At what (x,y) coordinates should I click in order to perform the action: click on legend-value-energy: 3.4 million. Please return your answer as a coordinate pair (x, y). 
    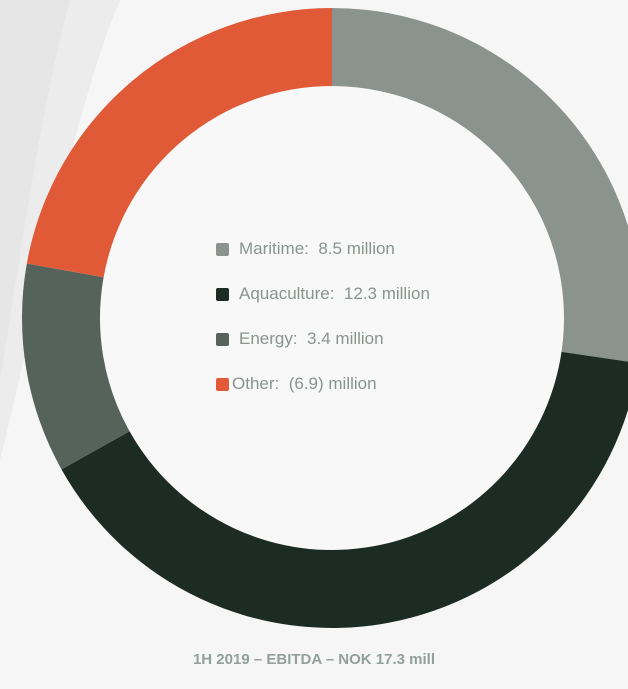
    Looking at the image, I should click on (345, 338).